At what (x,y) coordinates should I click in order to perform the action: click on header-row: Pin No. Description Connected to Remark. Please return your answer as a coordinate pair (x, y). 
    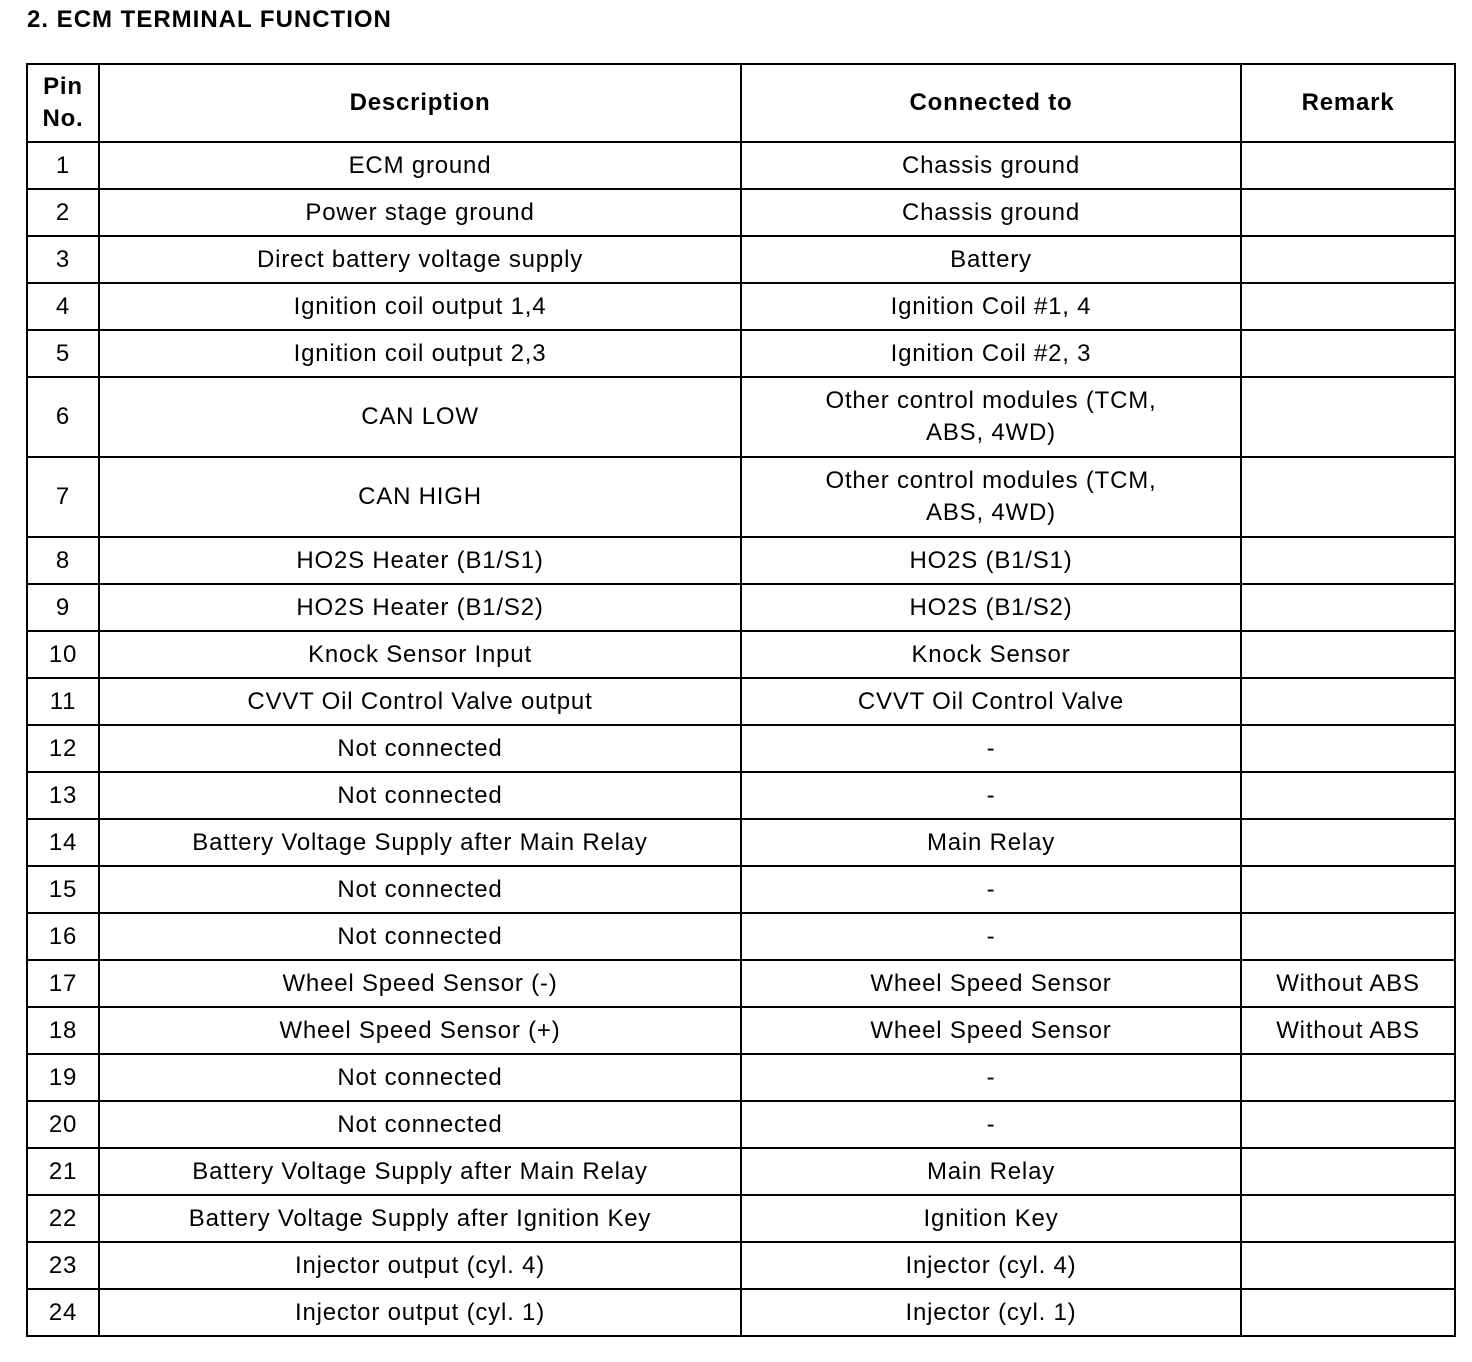
    Looking at the image, I should click on (741, 103).